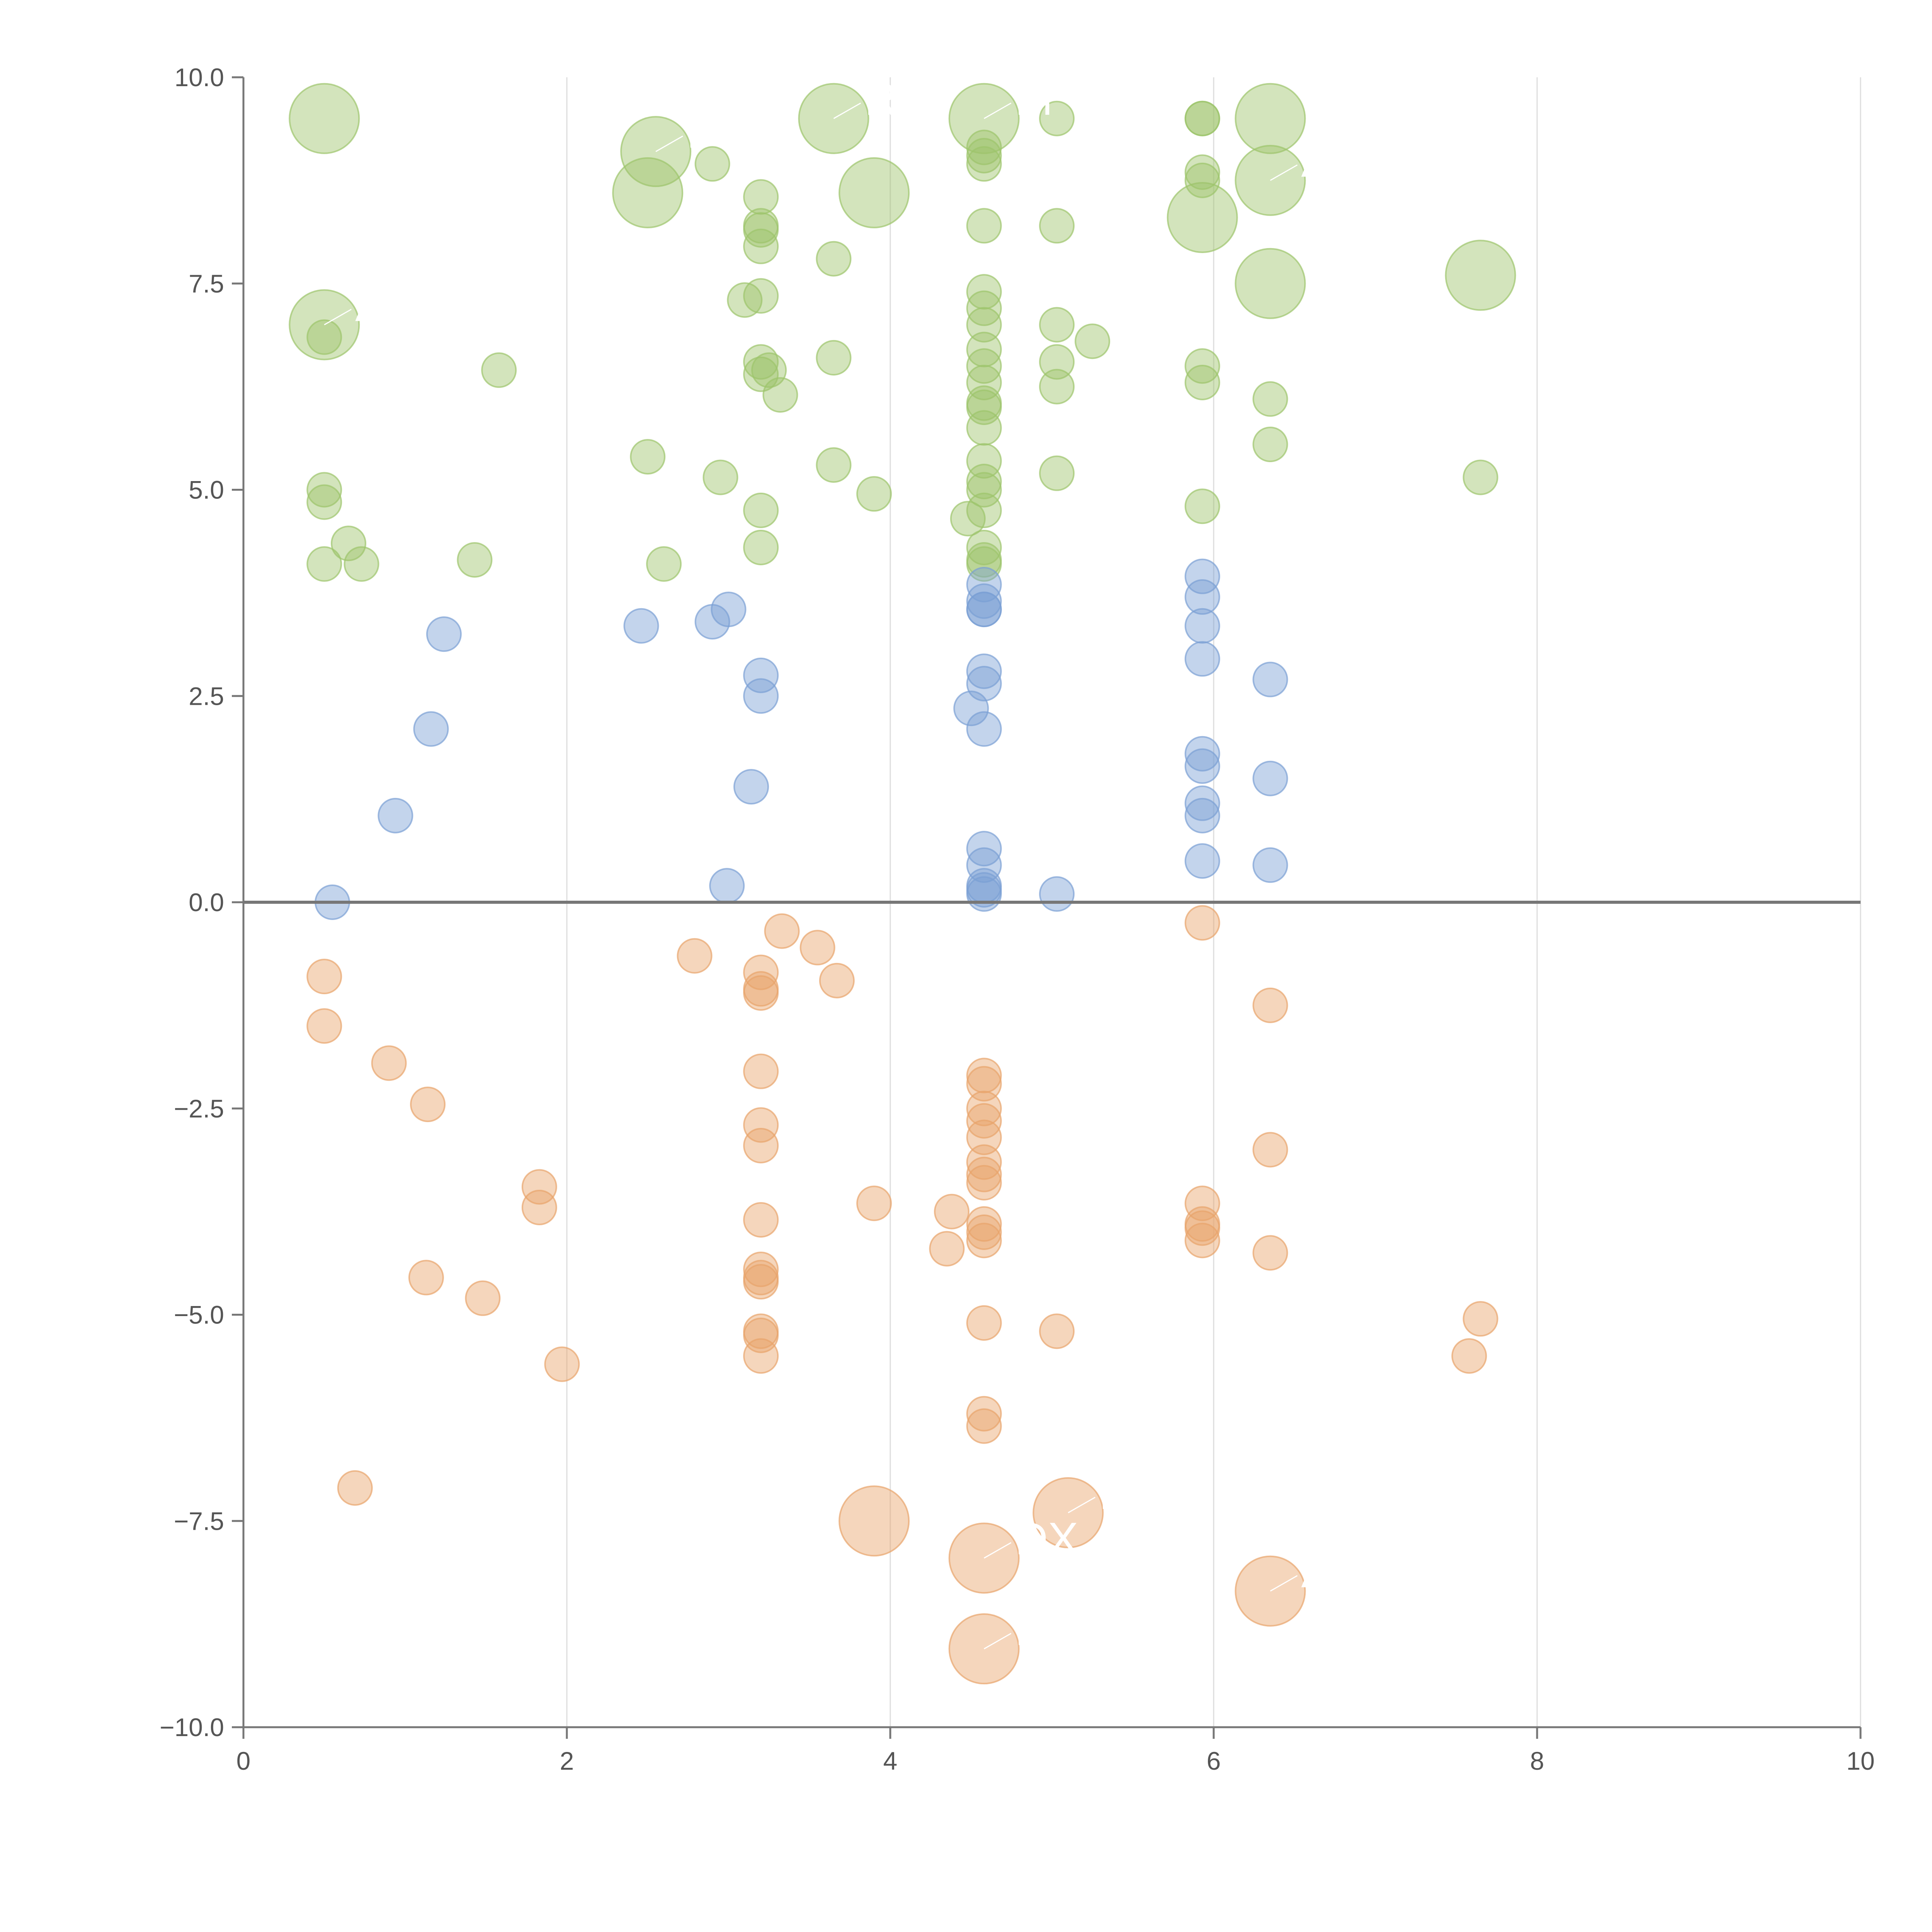  Describe the element at coordinates (199, 1521) in the screenshot. I see `y-tick-label: −7.5` at that location.